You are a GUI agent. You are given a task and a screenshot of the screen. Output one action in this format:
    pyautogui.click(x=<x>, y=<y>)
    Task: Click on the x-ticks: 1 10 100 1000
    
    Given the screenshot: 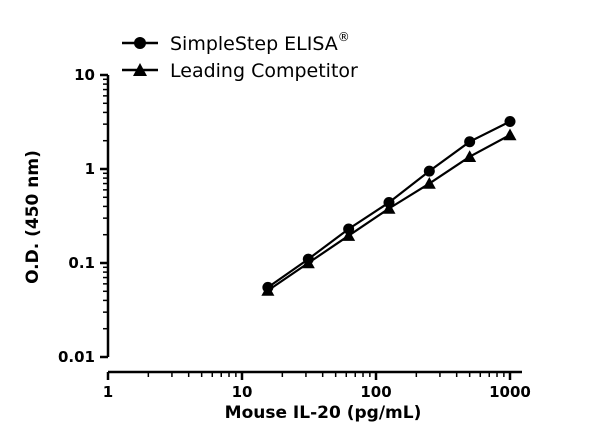 What is the action you would take?
    pyautogui.click(x=317, y=386)
    